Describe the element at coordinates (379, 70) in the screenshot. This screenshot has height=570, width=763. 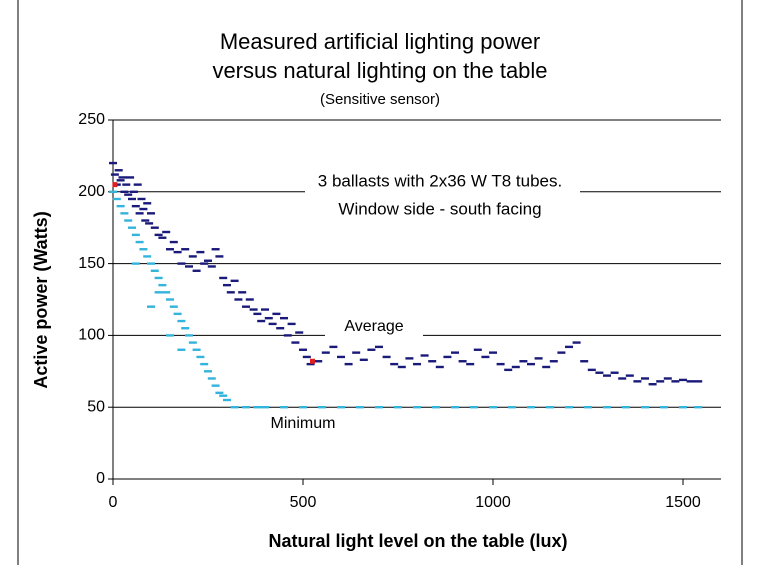
I see `chart-subtitle: versus natural lighting on the table` at that location.